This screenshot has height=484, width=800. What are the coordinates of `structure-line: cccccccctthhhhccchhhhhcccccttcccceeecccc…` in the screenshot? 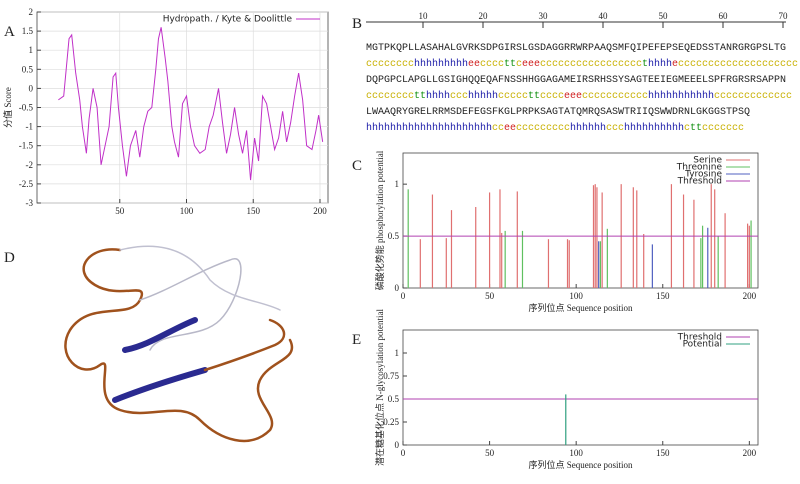 It's located at (579, 96).